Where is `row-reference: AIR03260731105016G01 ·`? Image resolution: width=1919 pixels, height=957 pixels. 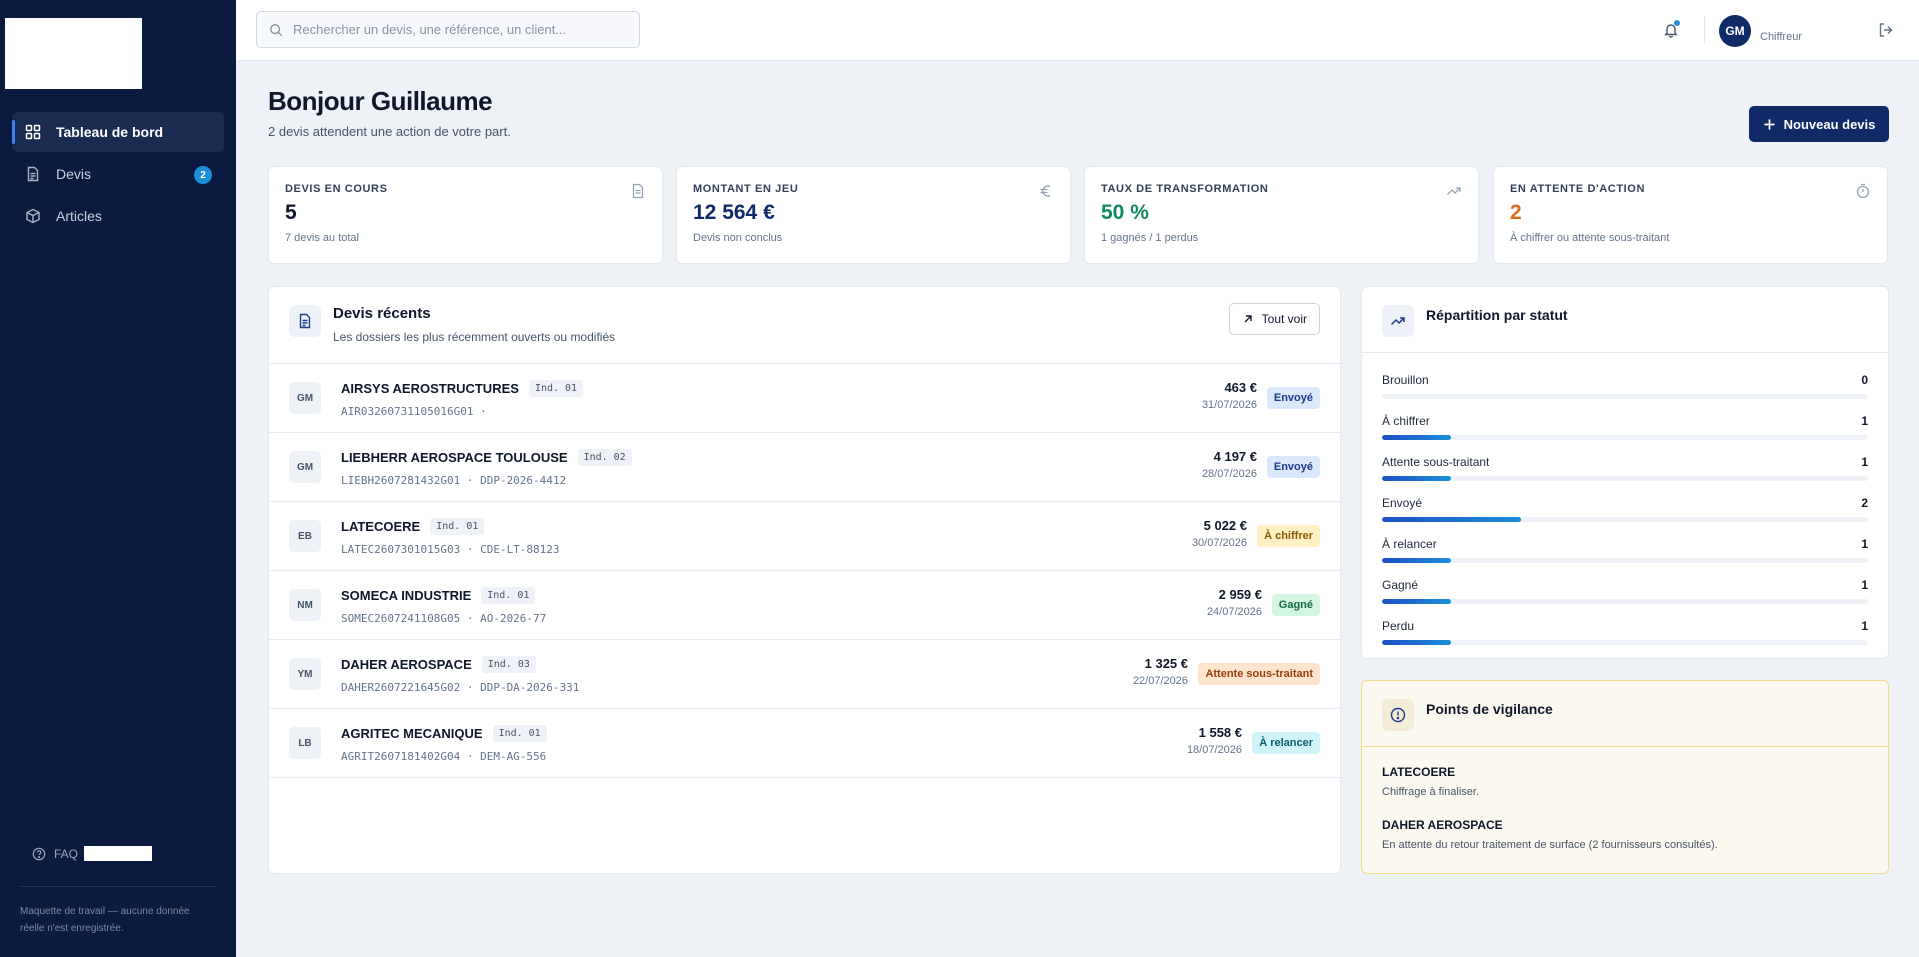 row-reference: AIR03260731105016G01 · is located at coordinates (414, 411).